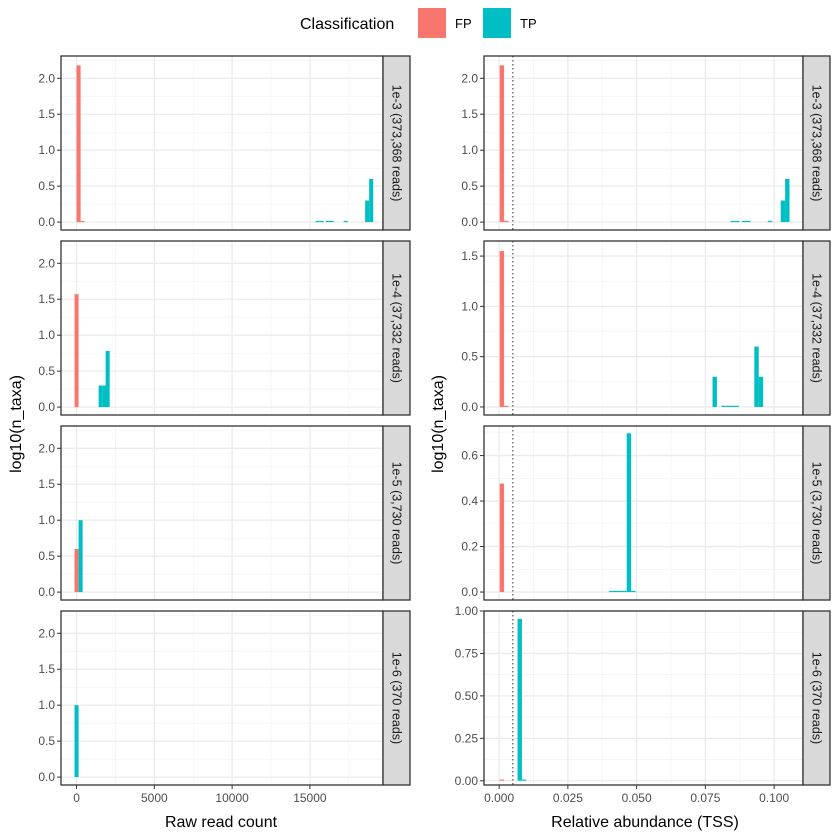 The height and width of the screenshot is (840, 840). Describe the element at coordinates (432, 23) in the screenshot. I see `legend-key-fp` at that location.